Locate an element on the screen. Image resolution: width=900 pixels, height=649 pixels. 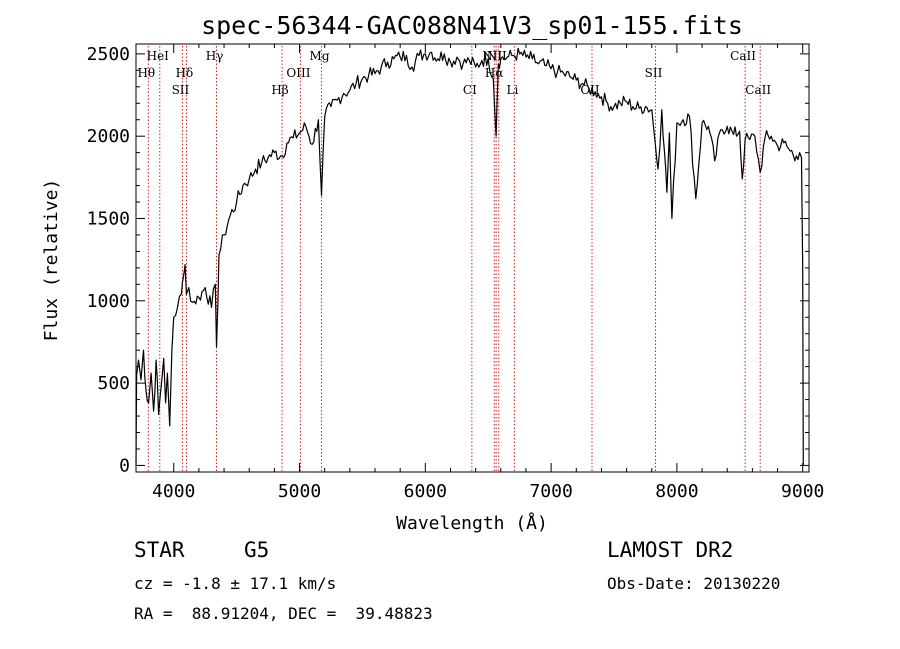
y-tick-label: 0 is located at coordinates (124, 465).